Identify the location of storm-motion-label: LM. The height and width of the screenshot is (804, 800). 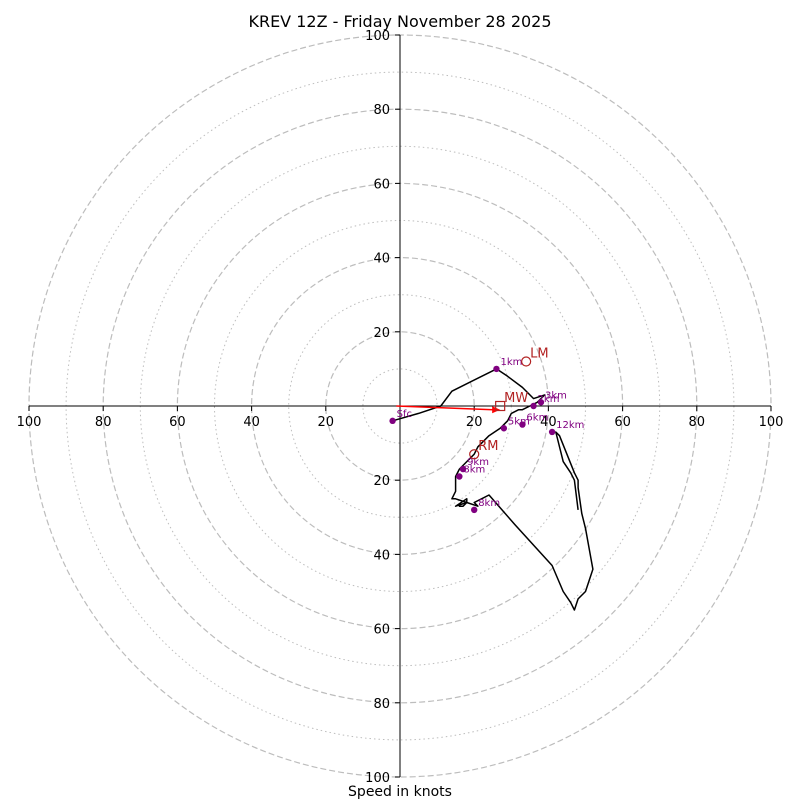
(539, 353).